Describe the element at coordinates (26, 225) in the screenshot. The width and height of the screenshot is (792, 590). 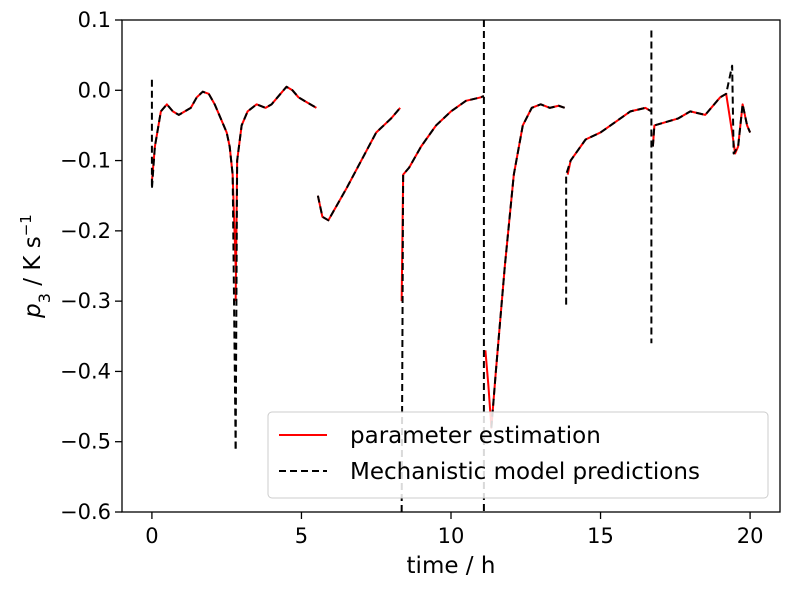
I see `y-axis-title-superscript: −1` at that location.